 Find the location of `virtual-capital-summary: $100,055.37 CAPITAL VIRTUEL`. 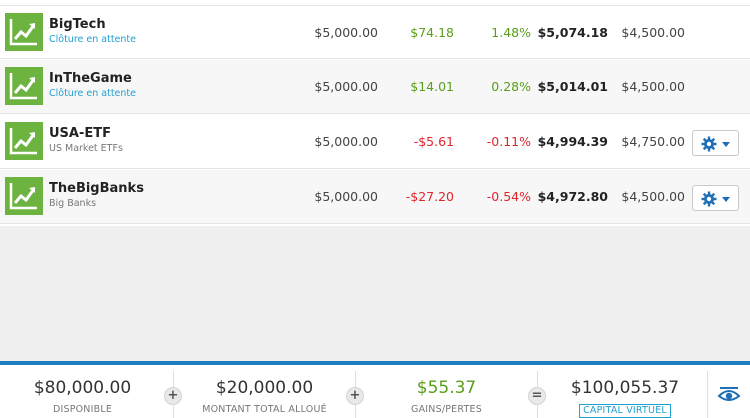

virtual-capital-summary: $100,055.37 CAPITAL VIRTUEL is located at coordinates (625, 391).